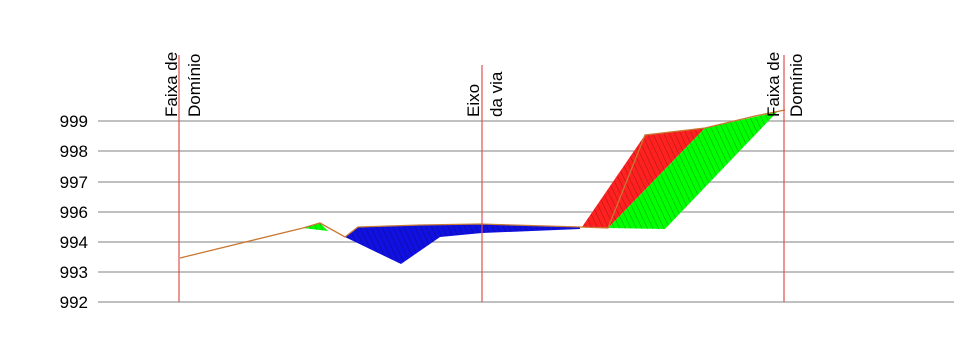  I want to click on y-tick-label: 997, so click(74, 182).